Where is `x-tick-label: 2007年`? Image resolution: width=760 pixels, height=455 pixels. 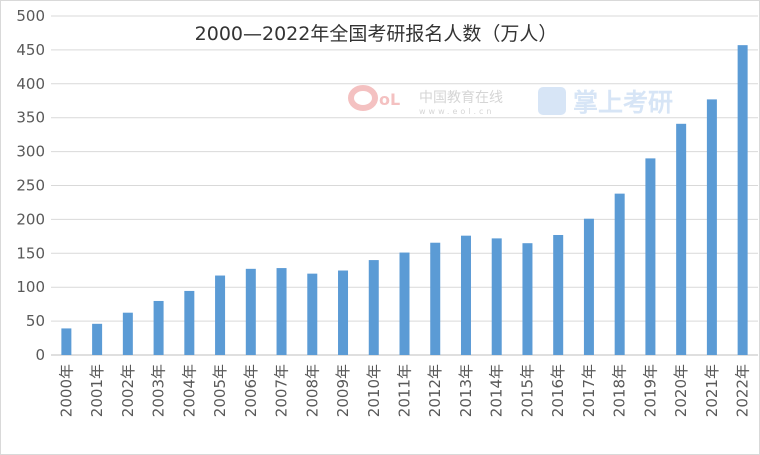 x-tick-label: 2007年 is located at coordinates (282, 390).